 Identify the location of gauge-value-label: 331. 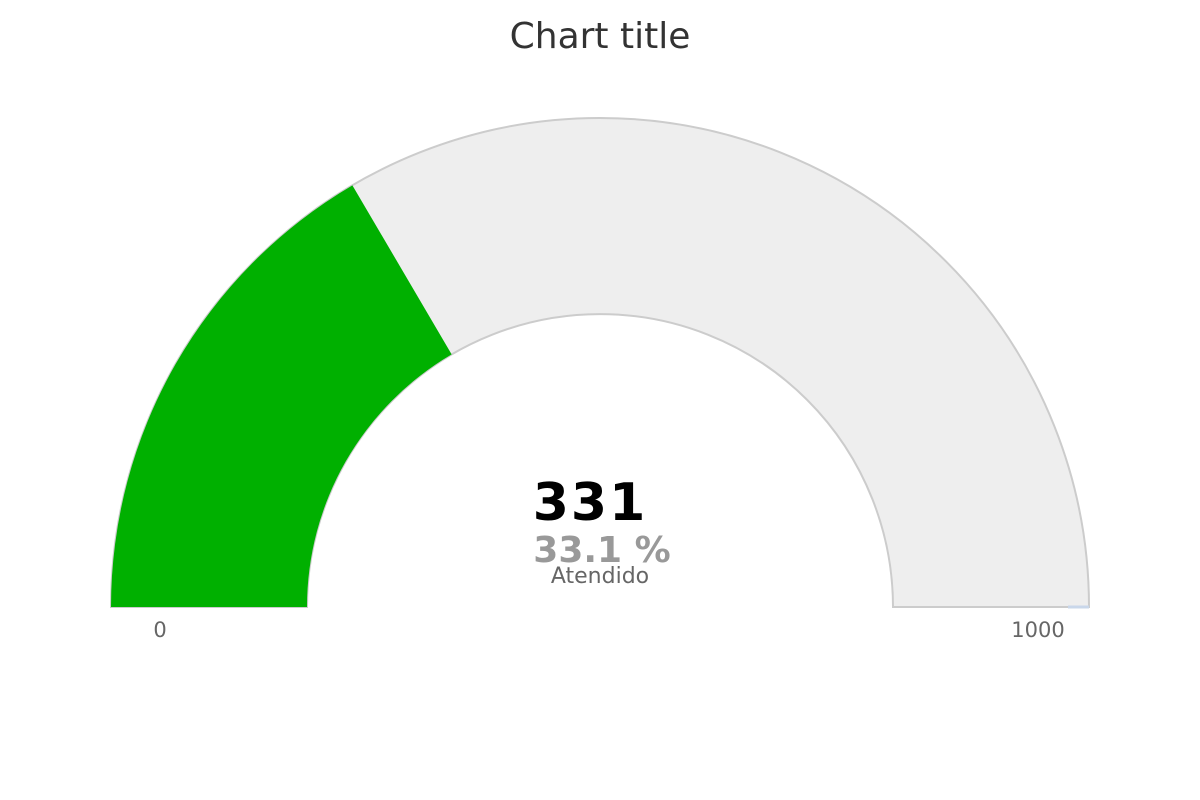
(590, 503).